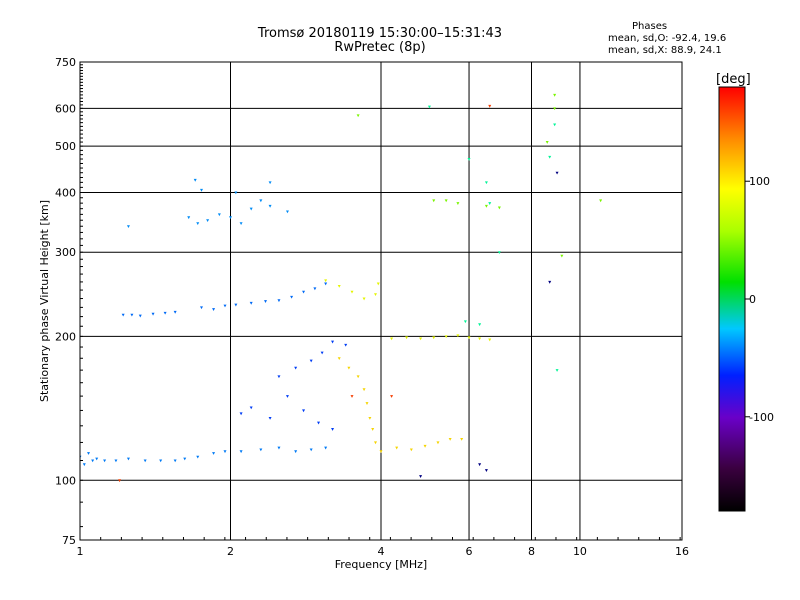  Describe the element at coordinates (380, 33) in the screenshot. I see `chart-title: Tromsø 20180119 15:30:00–15:31:43` at that location.